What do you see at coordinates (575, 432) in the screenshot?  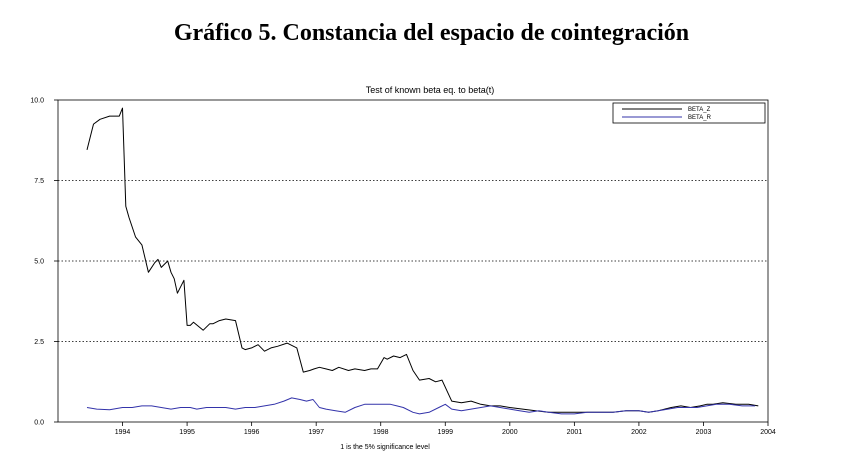 I see `x-tick-label: 2001` at bounding box center [575, 432].